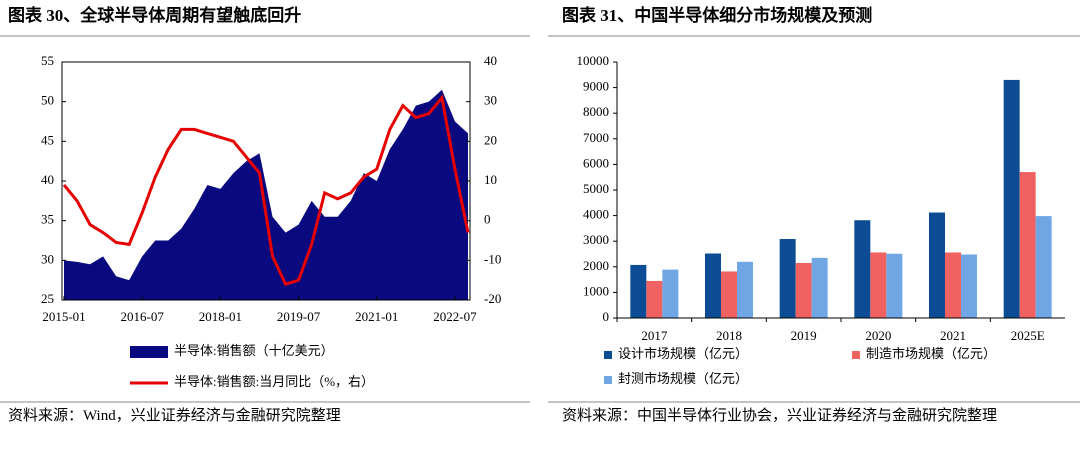 This screenshot has width=1080, height=461. What do you see at coordinates (47, 258) in the screenshot?
I see `y-tick-label: 30` at bounding box center [47, 258].